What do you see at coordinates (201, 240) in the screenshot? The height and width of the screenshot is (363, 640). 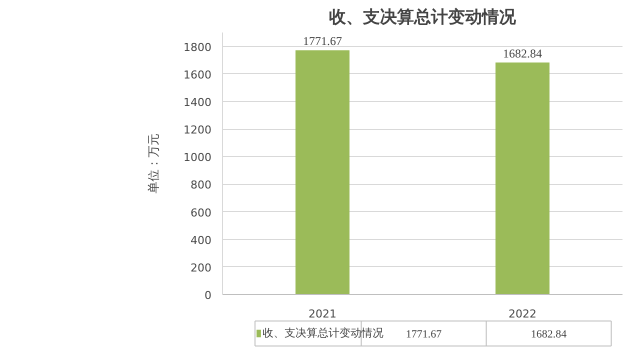 I see `y-tick-label: 400` at bounding box center [201, 240].